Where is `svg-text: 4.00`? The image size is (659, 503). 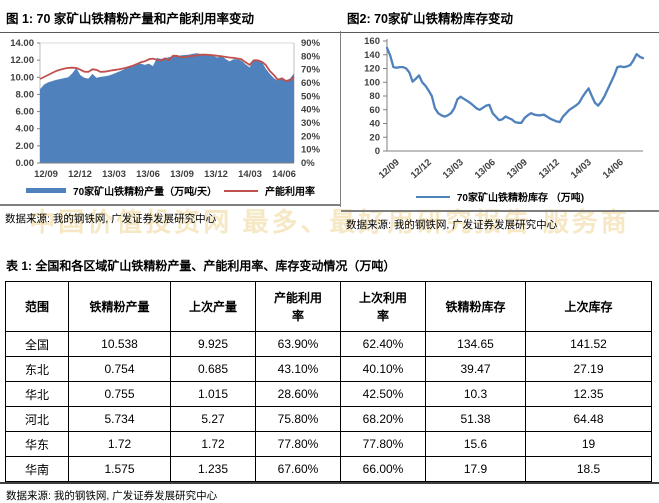
svg-text: 4.00 is located at coordinates (25, 129).